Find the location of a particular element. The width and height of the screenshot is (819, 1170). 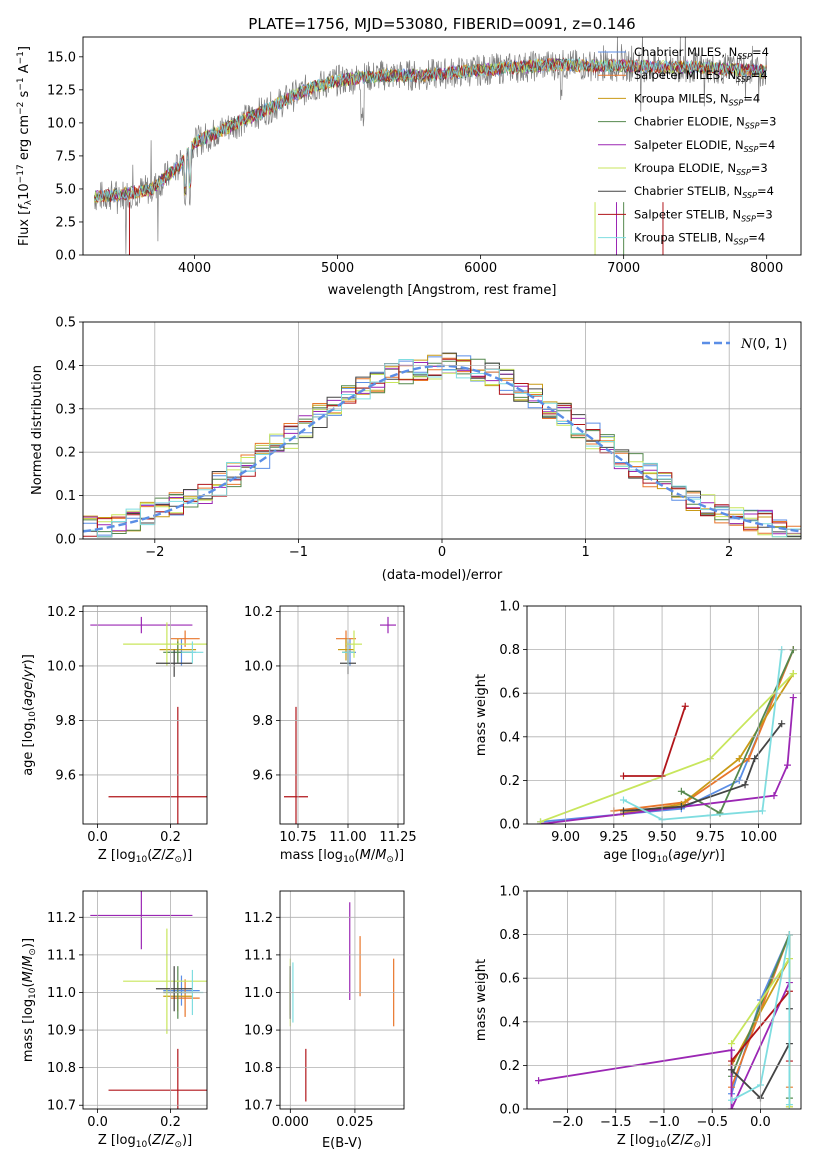

x-tick-label: −1.5 is located at coordinates (616, 1122).